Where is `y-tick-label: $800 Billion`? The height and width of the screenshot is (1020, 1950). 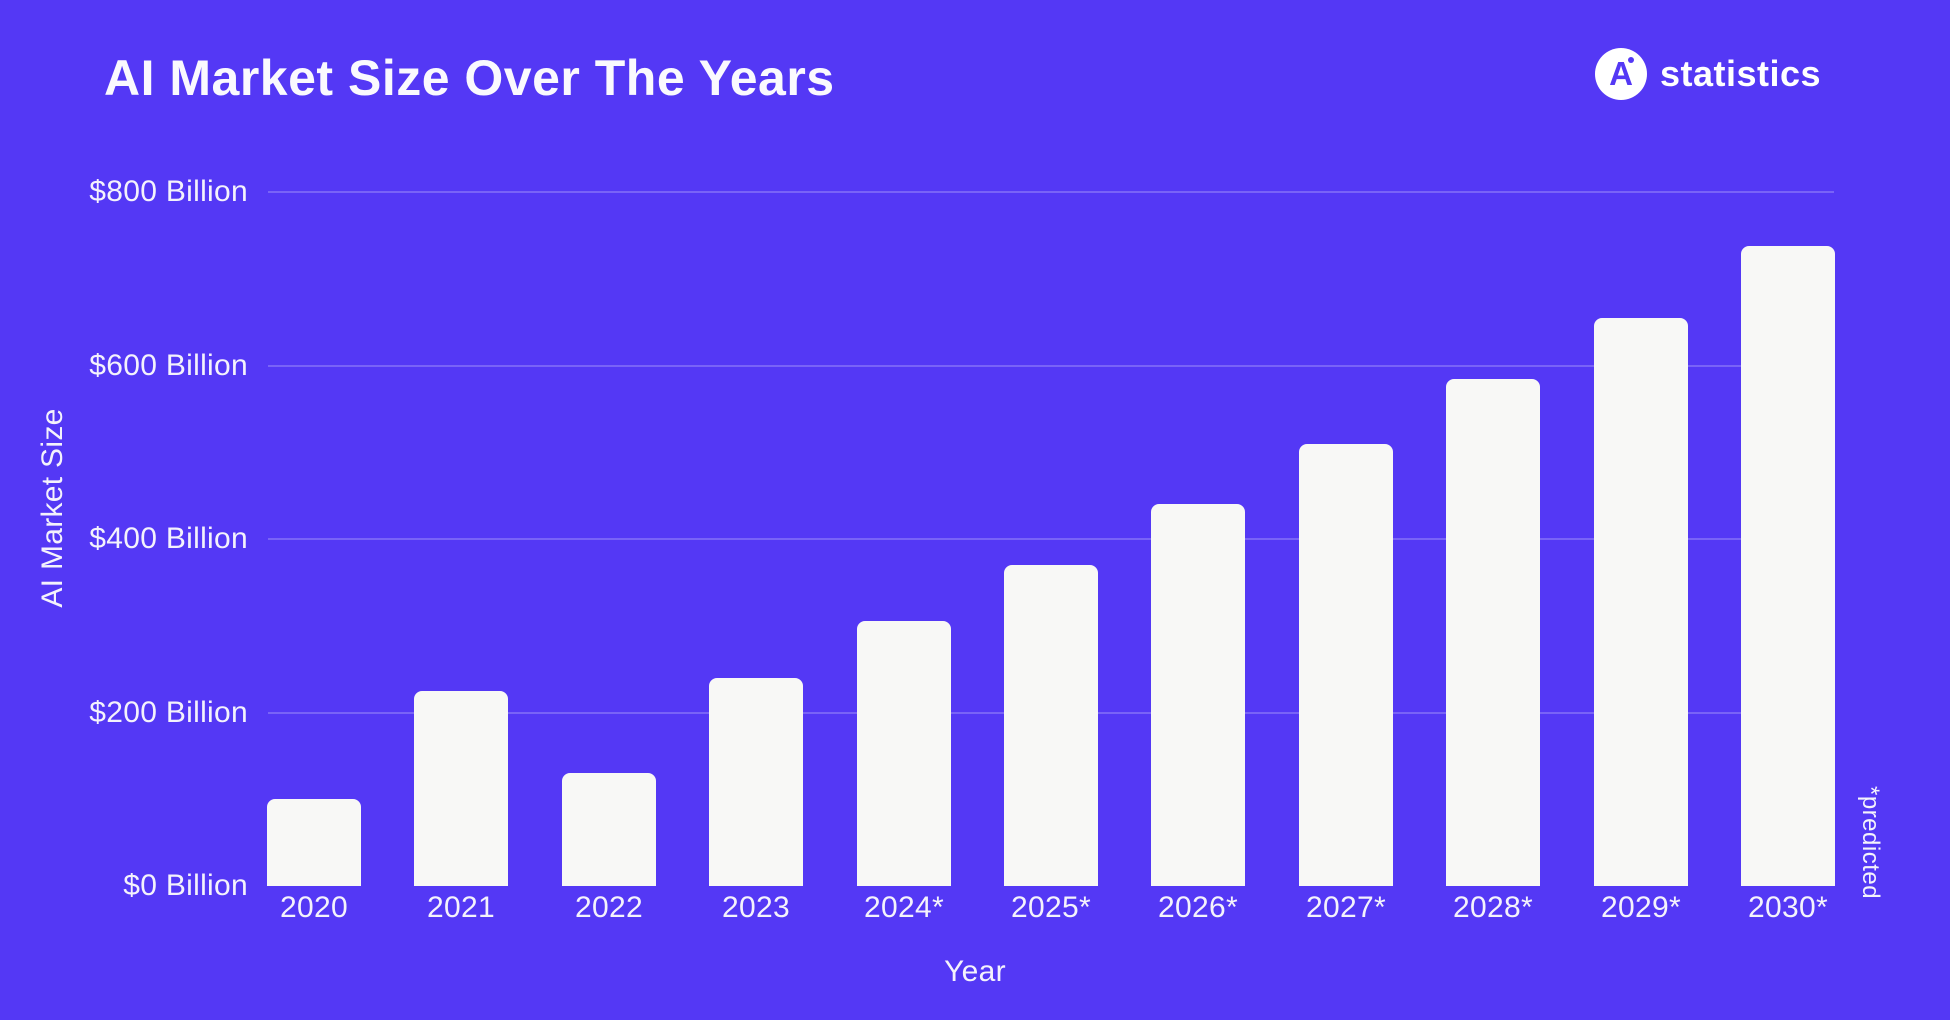
y-tick-label: $800 Billion is located at coordinates (168, 191).